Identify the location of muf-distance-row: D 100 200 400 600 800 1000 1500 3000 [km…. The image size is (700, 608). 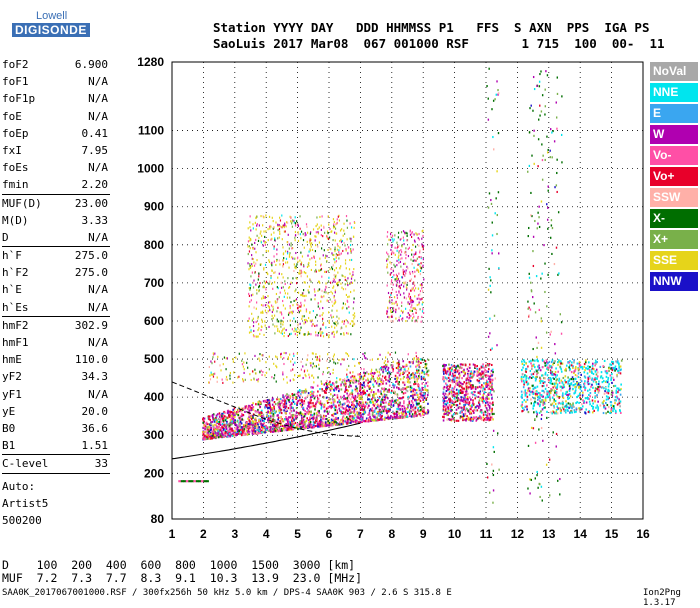
(178, 565).